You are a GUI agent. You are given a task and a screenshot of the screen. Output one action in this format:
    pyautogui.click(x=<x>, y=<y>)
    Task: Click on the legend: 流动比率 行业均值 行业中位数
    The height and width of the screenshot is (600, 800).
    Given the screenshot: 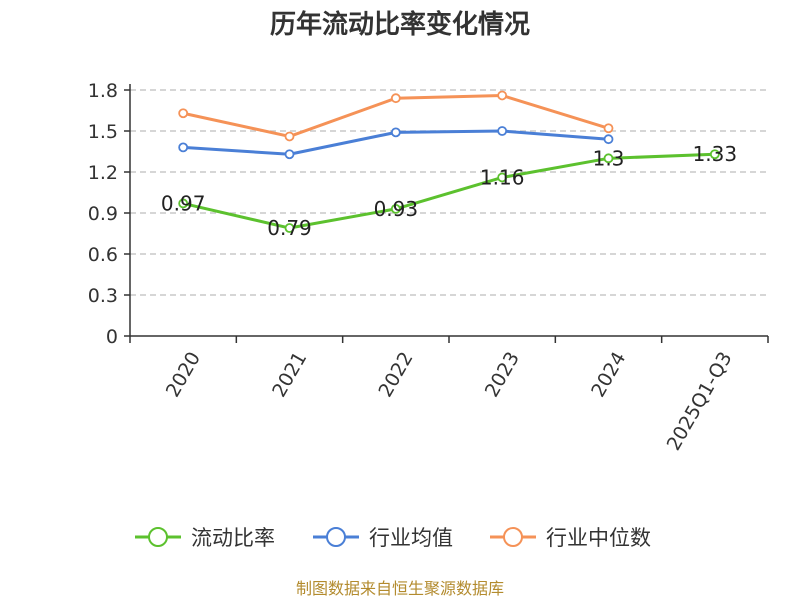 What is the action you would take?
    pyautogui.click(x=393, y=538)
    